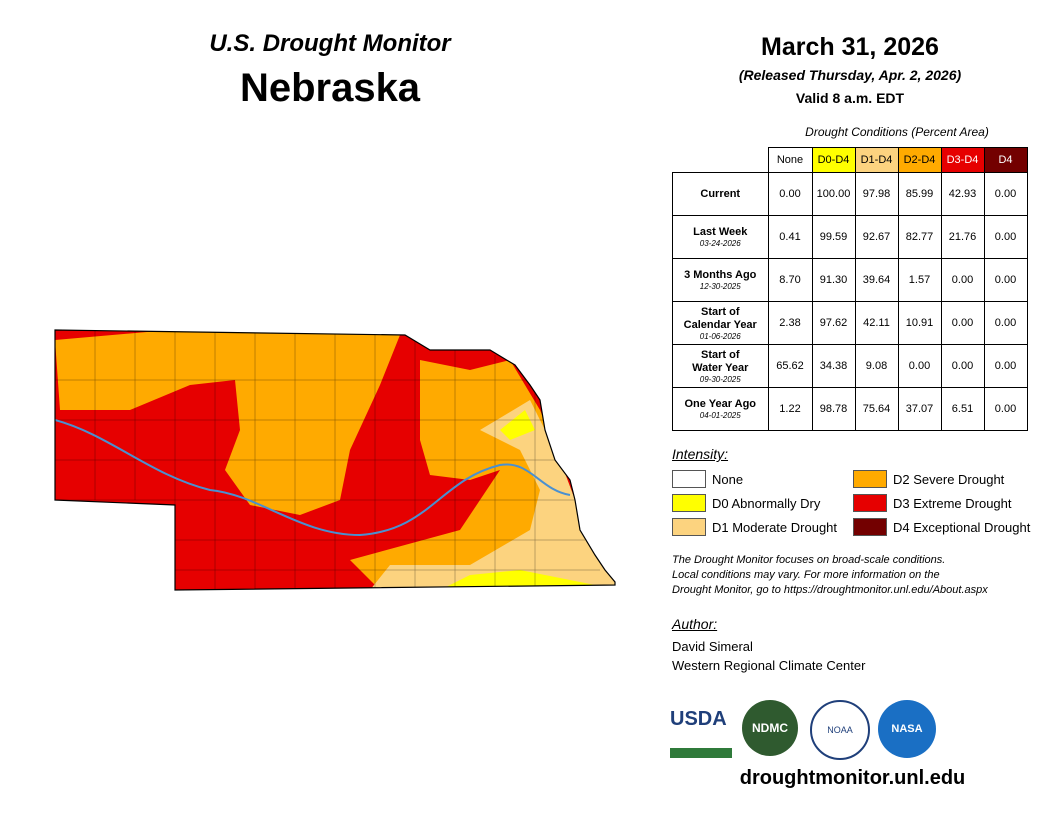 This screenshot has width=1056, height=816. I want to click on legend-item: D1 Moderate Drought, so click(754, 527).